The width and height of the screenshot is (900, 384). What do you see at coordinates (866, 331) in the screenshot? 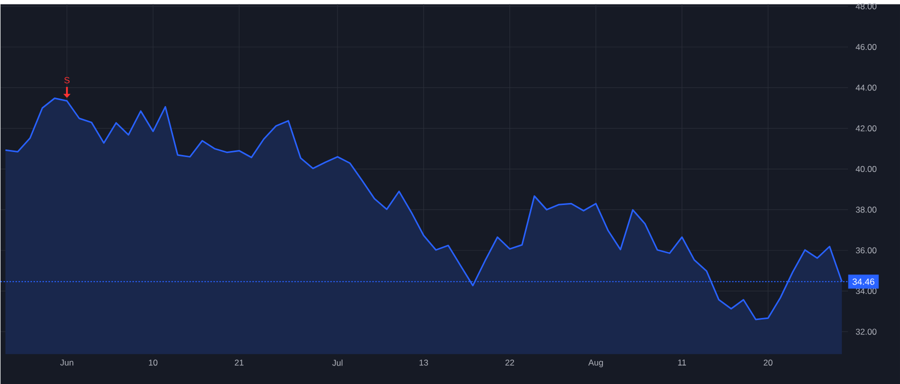
I see `y-tick-label: 32.00` at bounding box center [866, 331].